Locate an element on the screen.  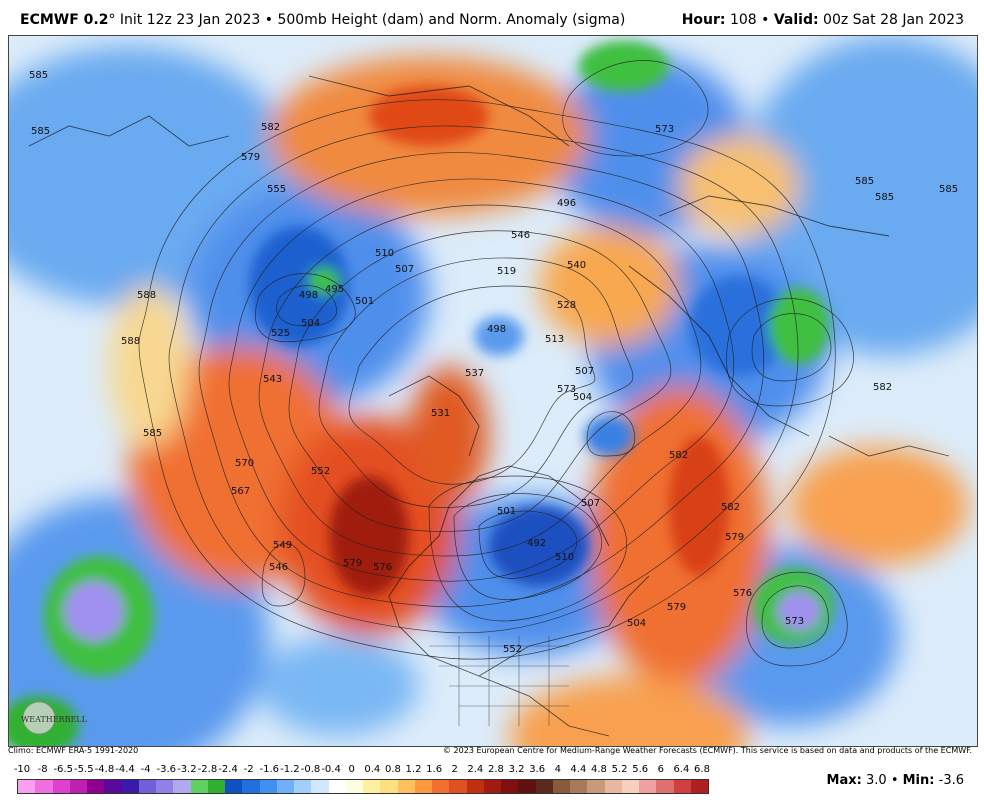
scale-label: 5.6 is located at coordinates (640, 769).